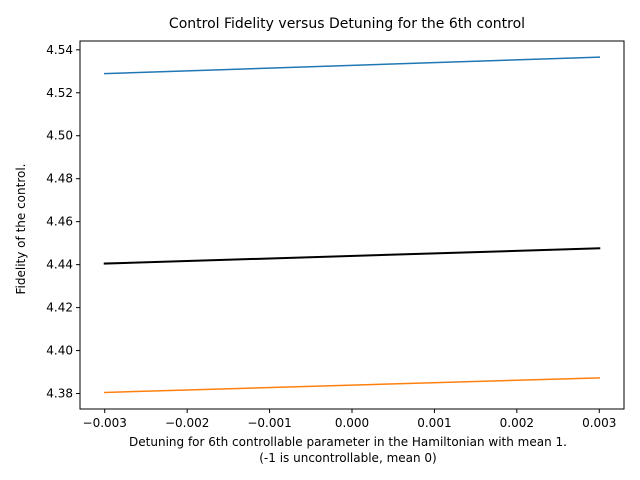  What do you see at coordinates (269, 423) in the screenshot?
I see `x-tick-label: −0.001` at bounding box center [269, 423].